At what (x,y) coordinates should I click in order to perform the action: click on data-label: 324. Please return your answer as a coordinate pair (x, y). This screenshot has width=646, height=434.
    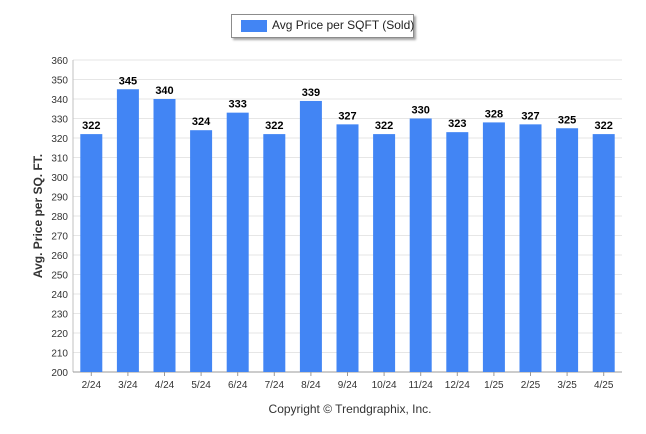
    Looking at the image, I should click on (201, 122).